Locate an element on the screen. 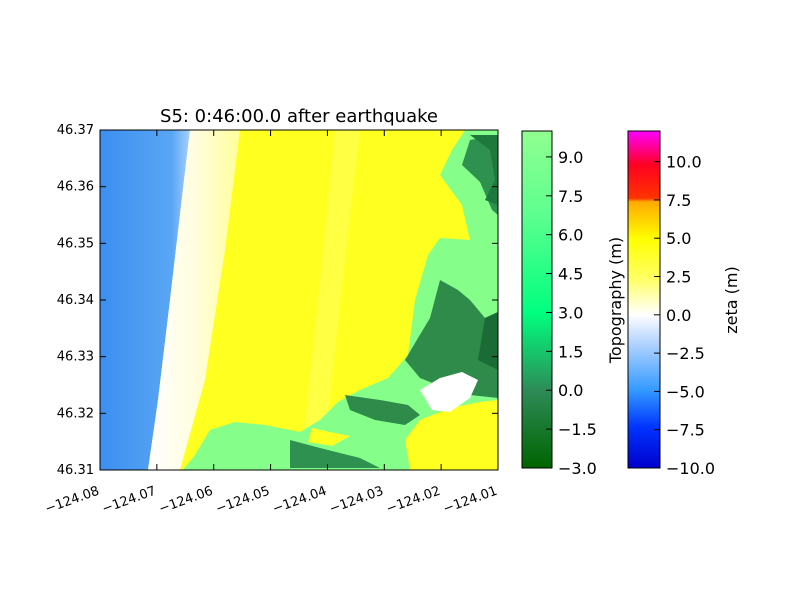 Image resolution: width=800 pixels, height=604 pixels. colorbar-tick-label: −10.0 is located at coordinates (690, 468).